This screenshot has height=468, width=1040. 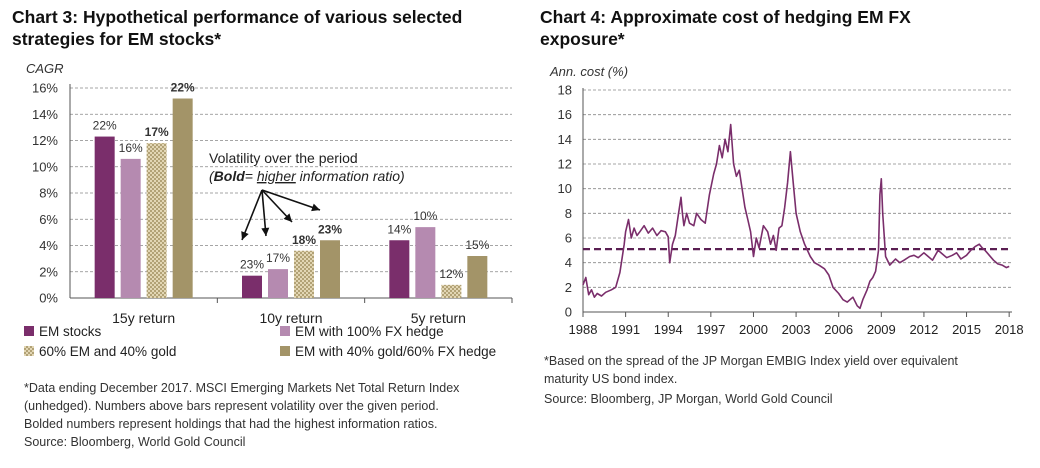 I want to click on annotation-rest: information ratio), so click(x=350, y=176).